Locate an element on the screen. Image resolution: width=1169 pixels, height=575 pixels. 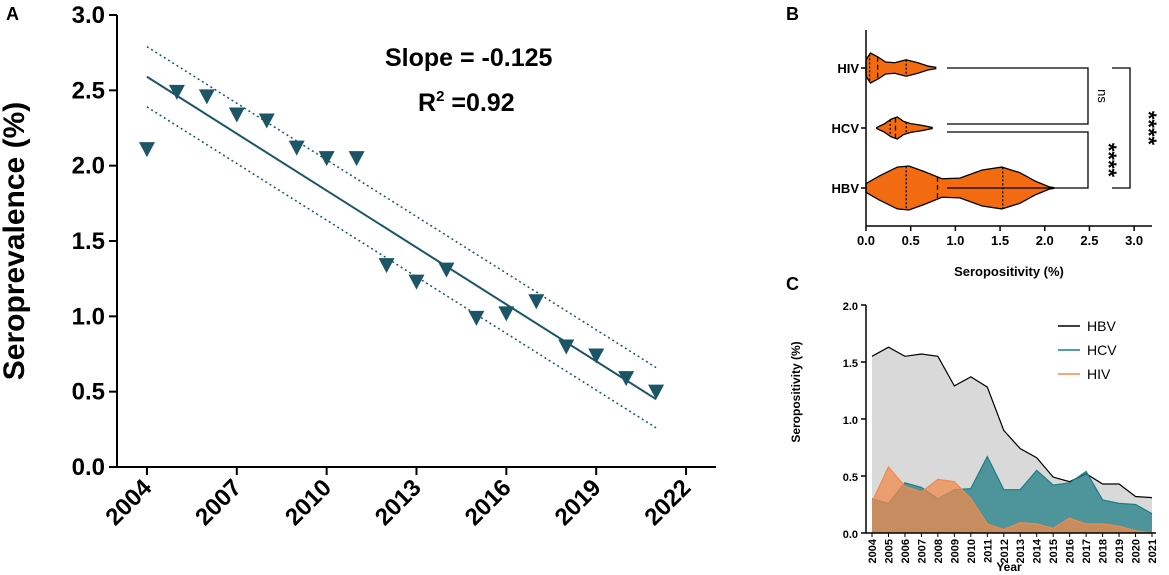
c-x-tick-label: 2011 is located at coordinates (988, 551).